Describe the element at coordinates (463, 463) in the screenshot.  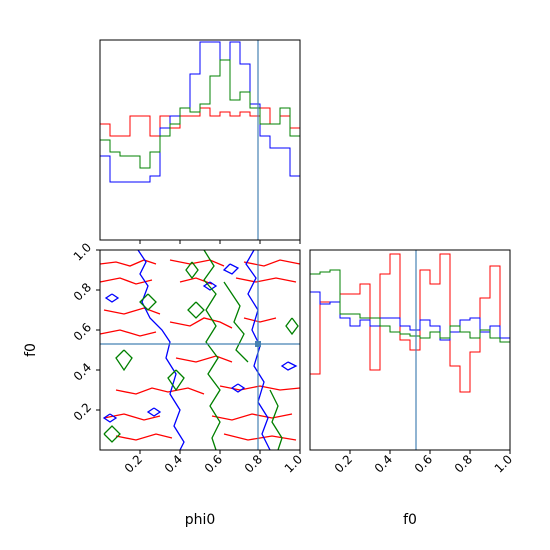
I see `f0-x-tick-label-3: 0.8` at that location.